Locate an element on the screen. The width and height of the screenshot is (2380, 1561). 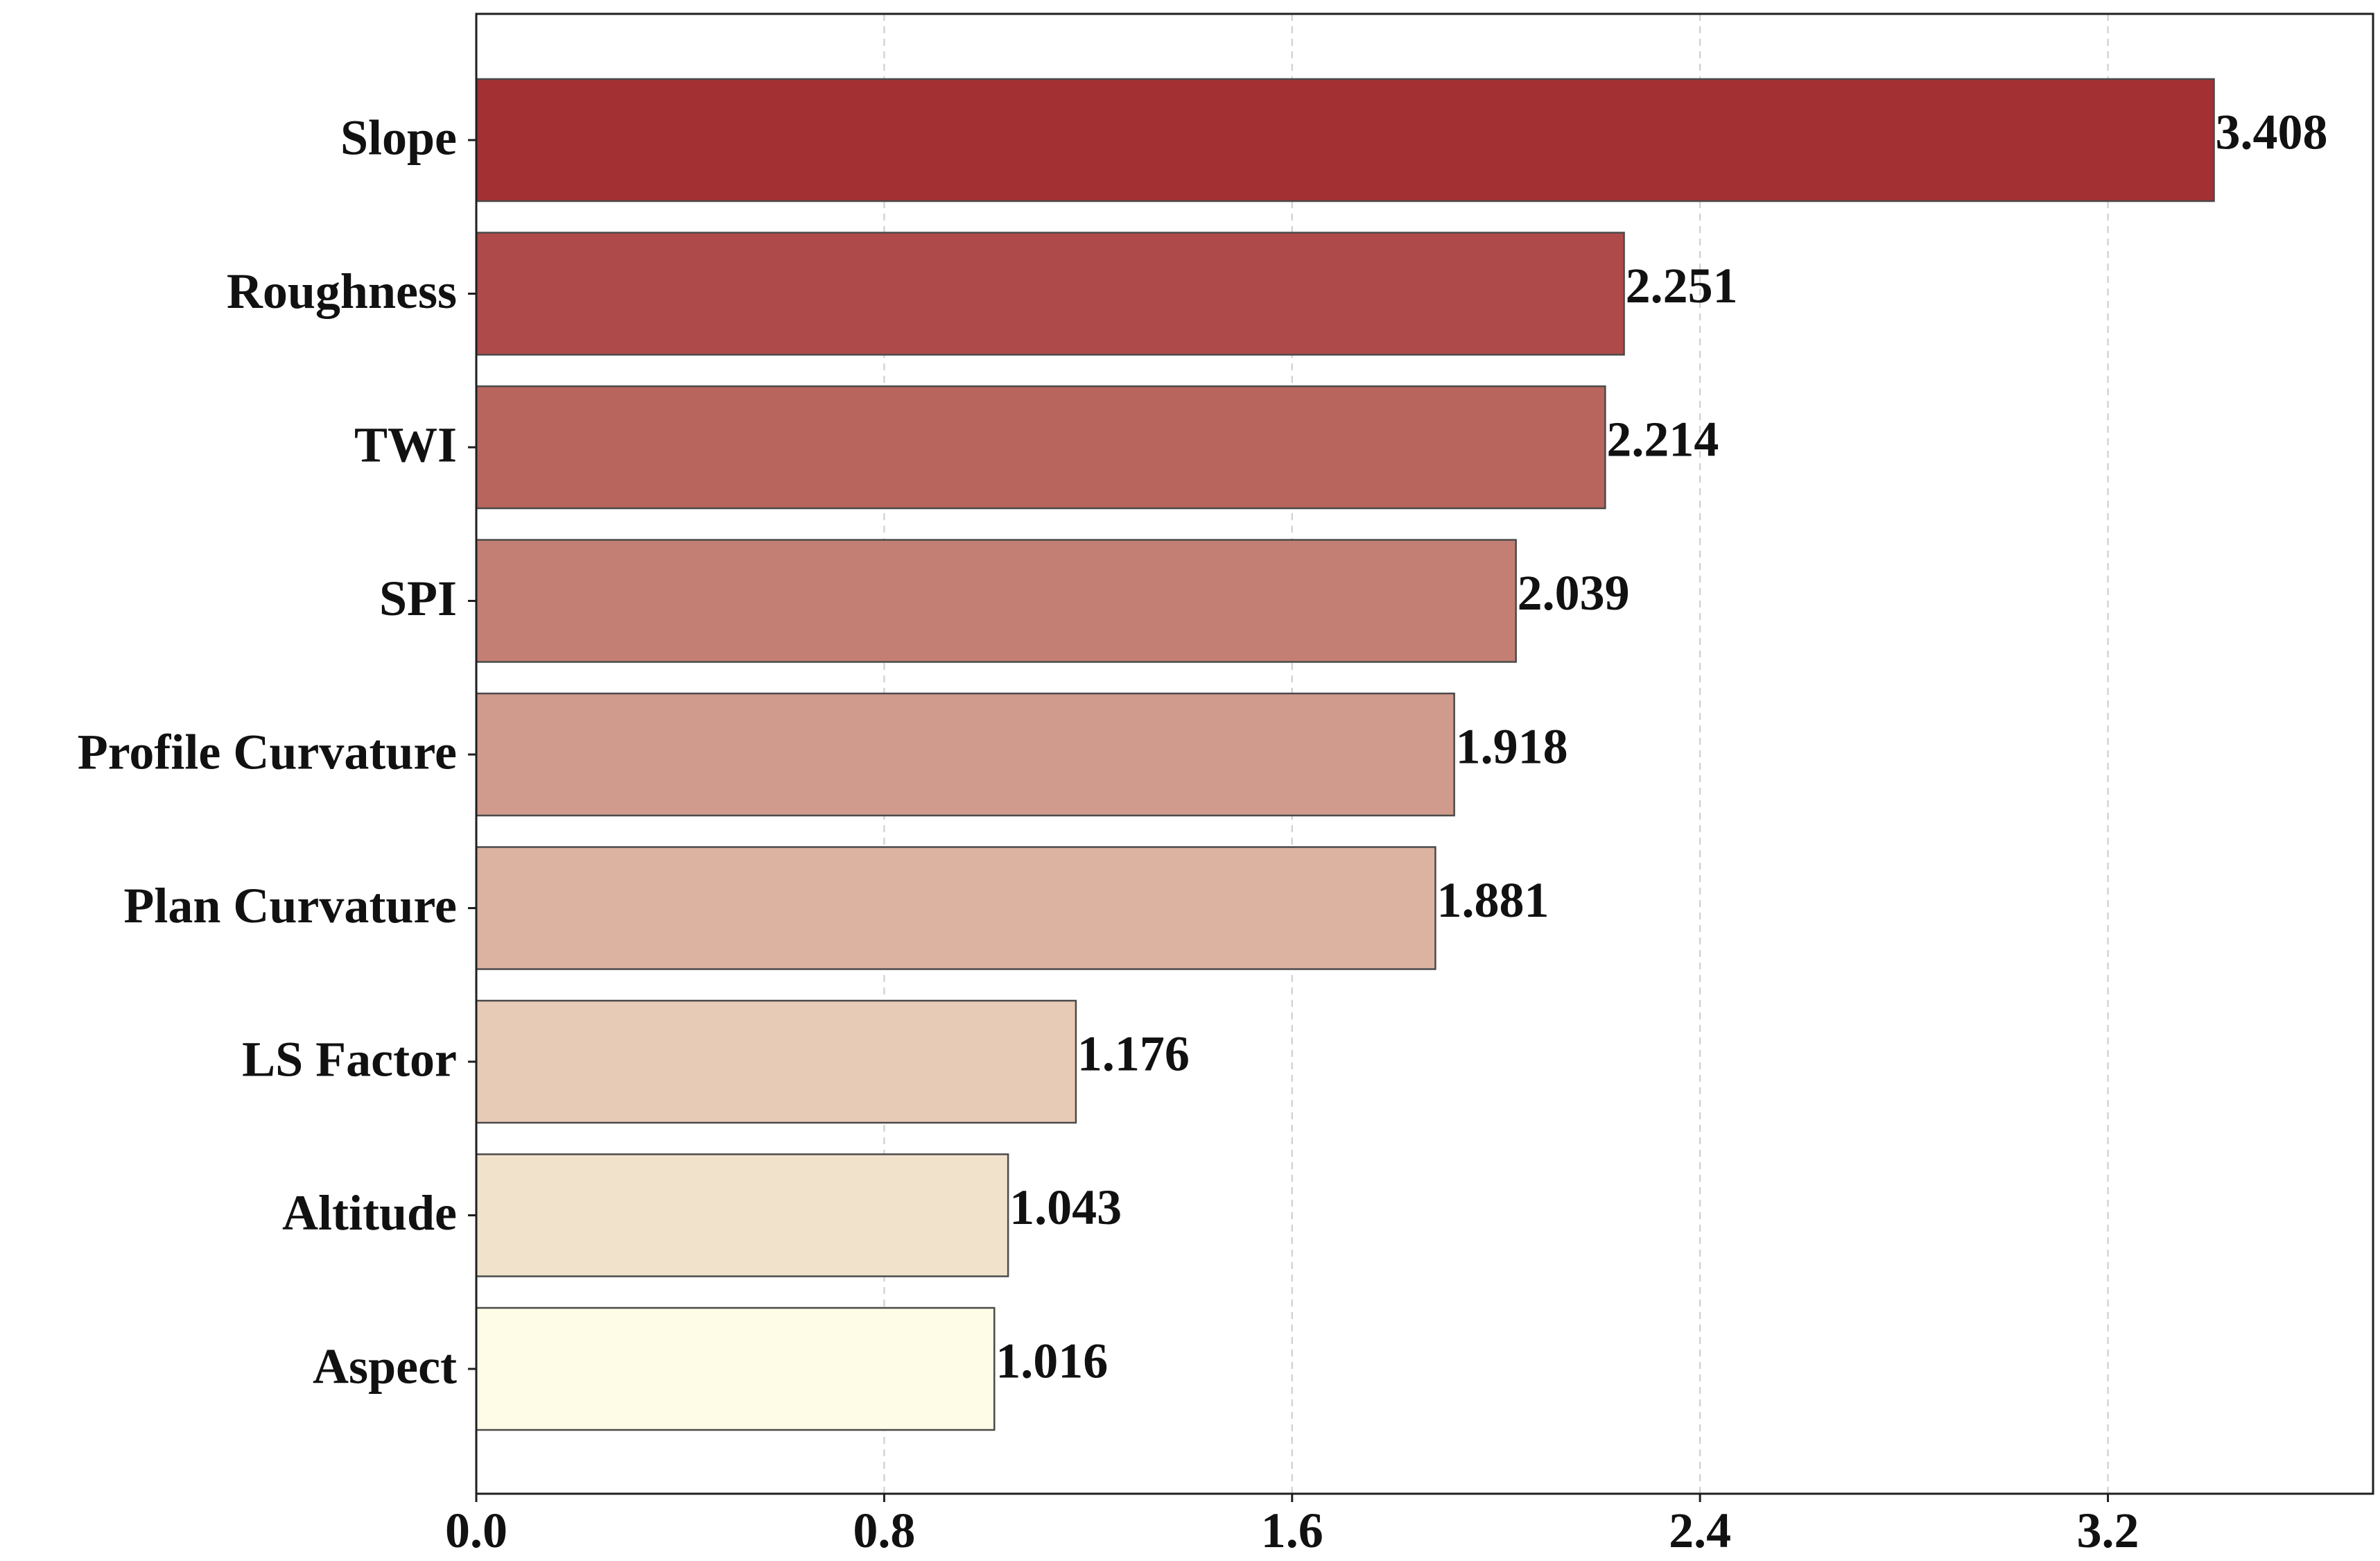
x-axis-ticks is located at coordinates (1292, 1498).